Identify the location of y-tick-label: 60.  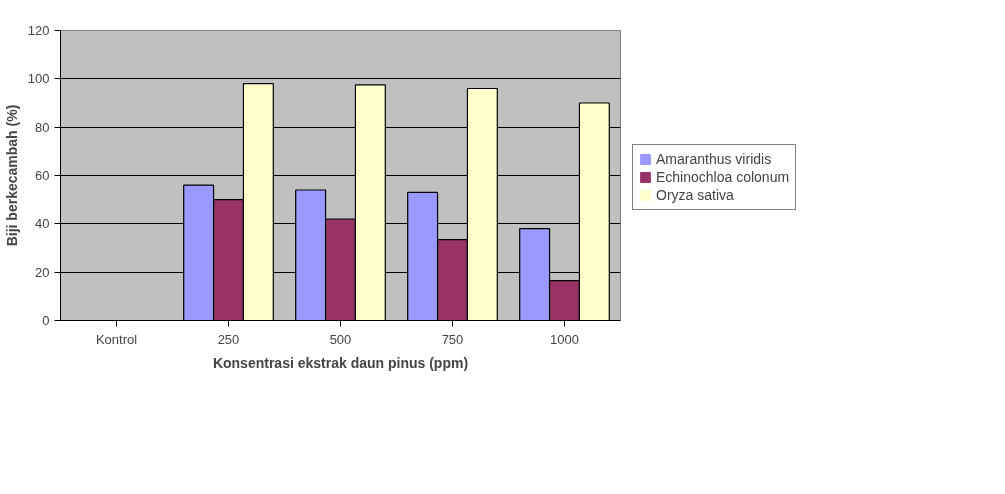
(42, 175).